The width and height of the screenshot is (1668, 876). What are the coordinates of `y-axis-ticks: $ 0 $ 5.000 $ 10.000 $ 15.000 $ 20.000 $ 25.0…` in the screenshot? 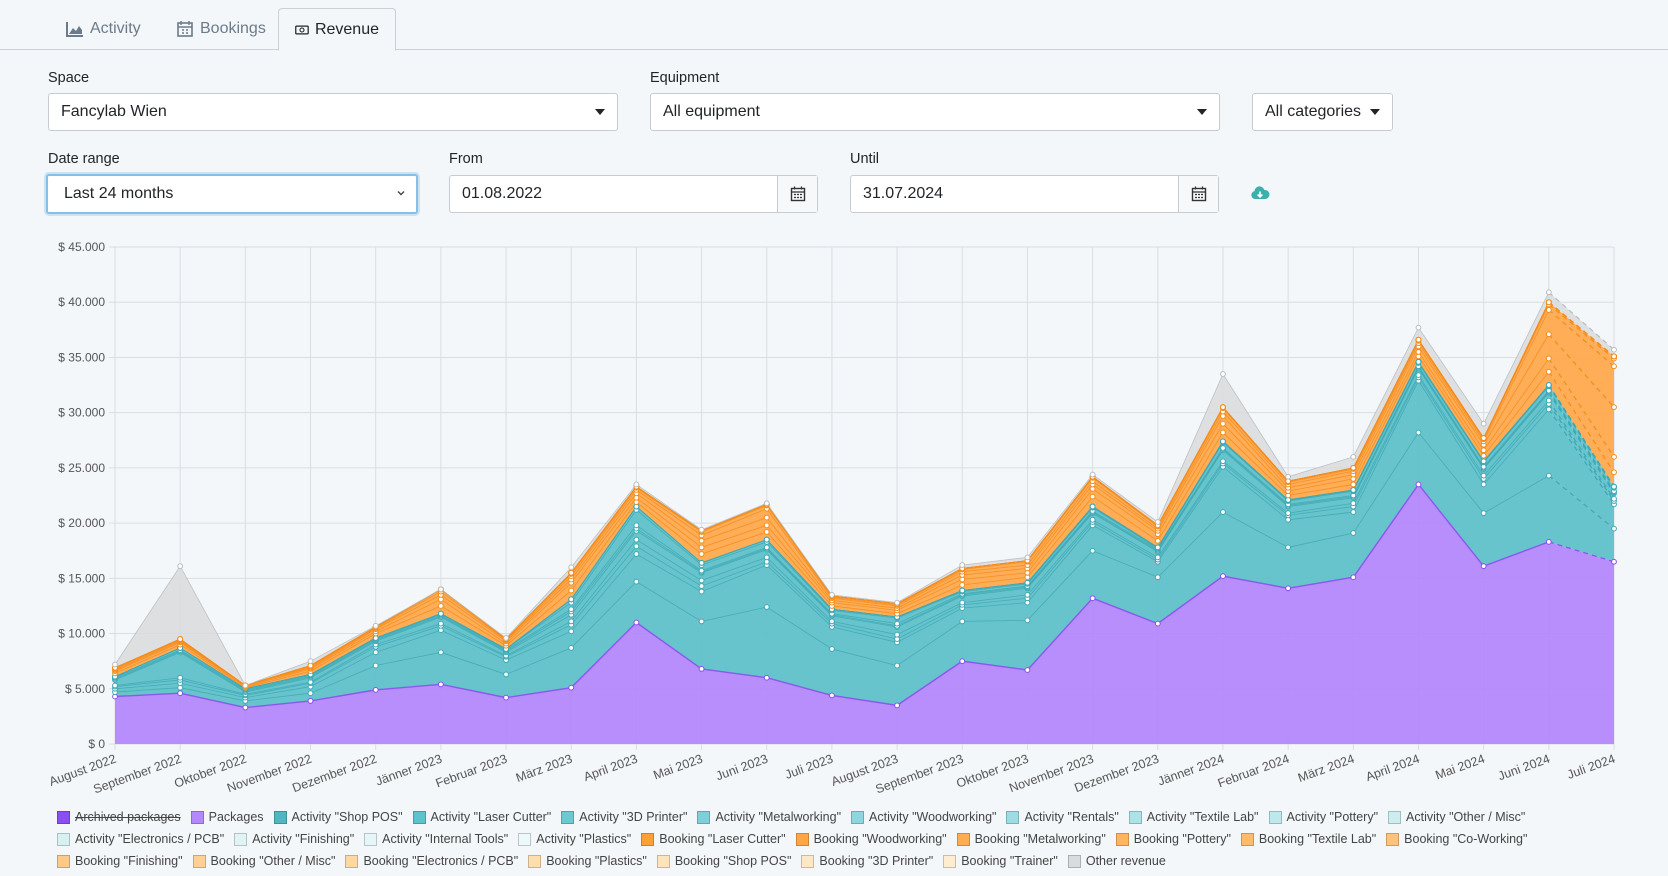 It's located at (81, 495).